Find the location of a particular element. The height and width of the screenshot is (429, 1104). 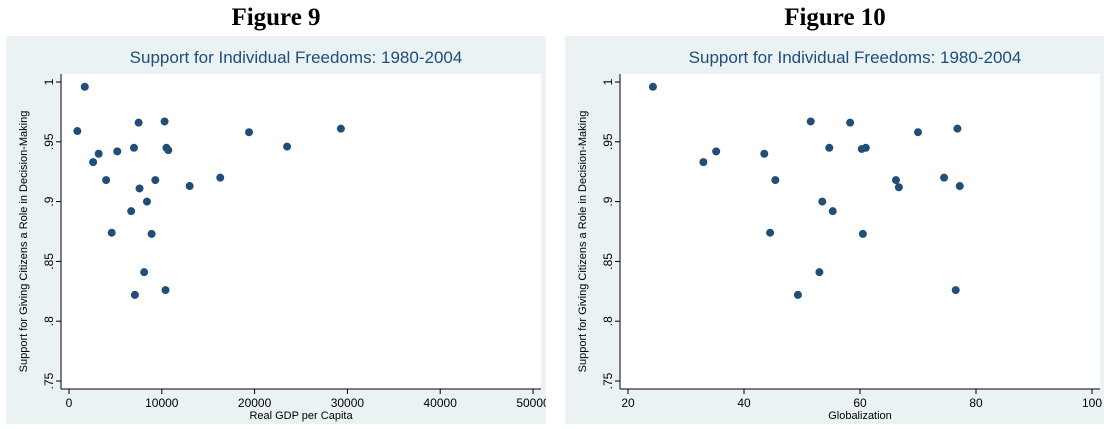

x-tick-label: 50000 is located at coordinates (531, 403).